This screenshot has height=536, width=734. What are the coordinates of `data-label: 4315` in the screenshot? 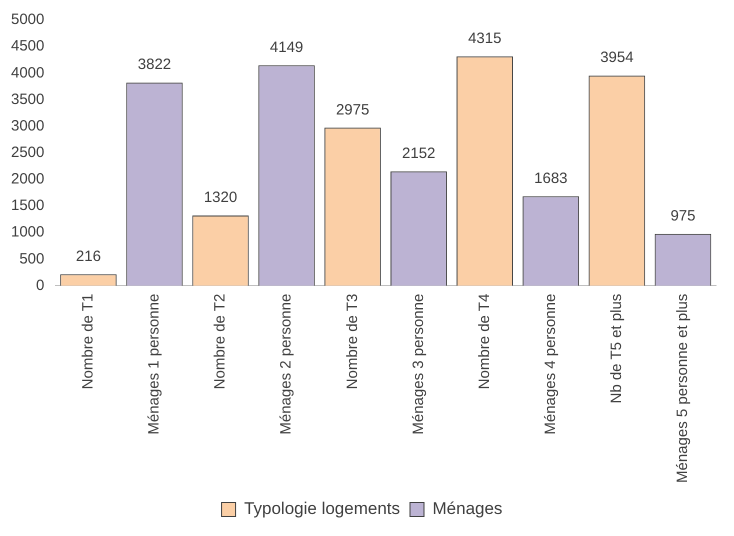 It's located at (485, 39).